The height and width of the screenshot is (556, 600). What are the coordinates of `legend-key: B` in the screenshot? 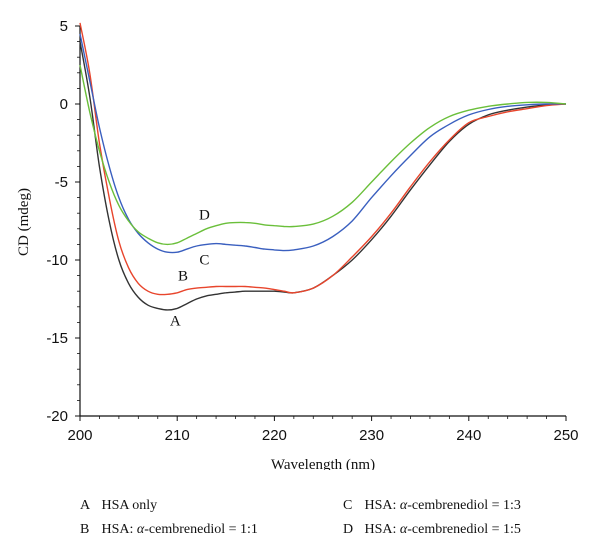 It's located at (85, 529).